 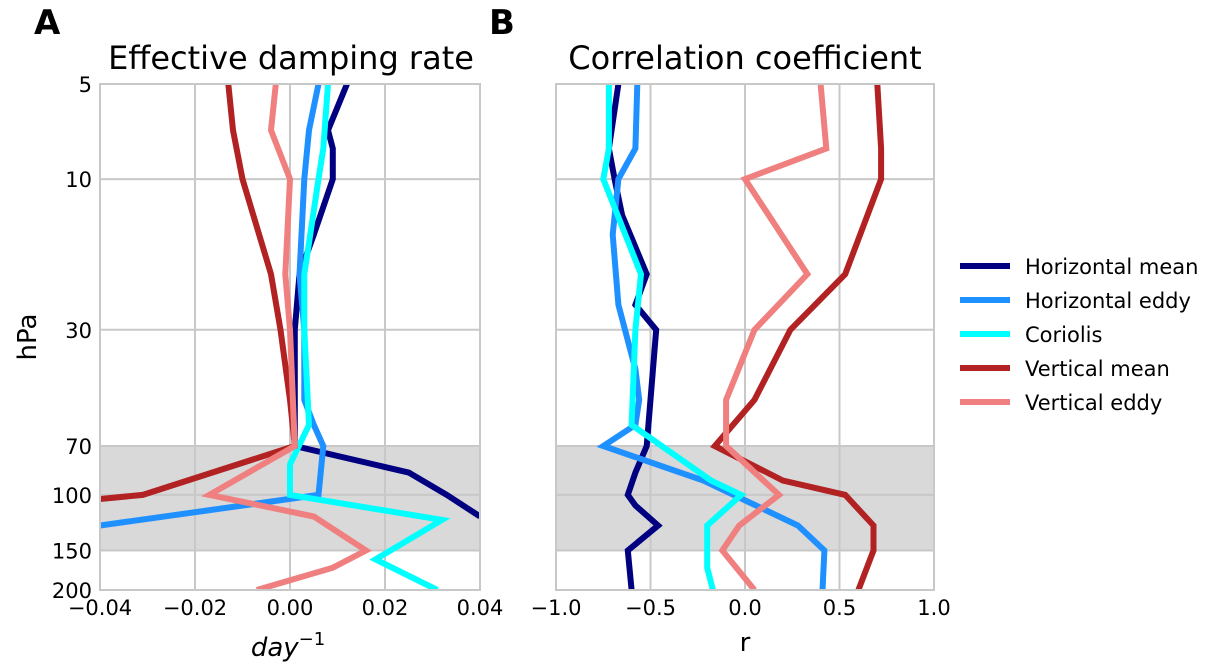 I want to click on panel-a-x-tick-label: −0.04, so click(x=100, y=608).